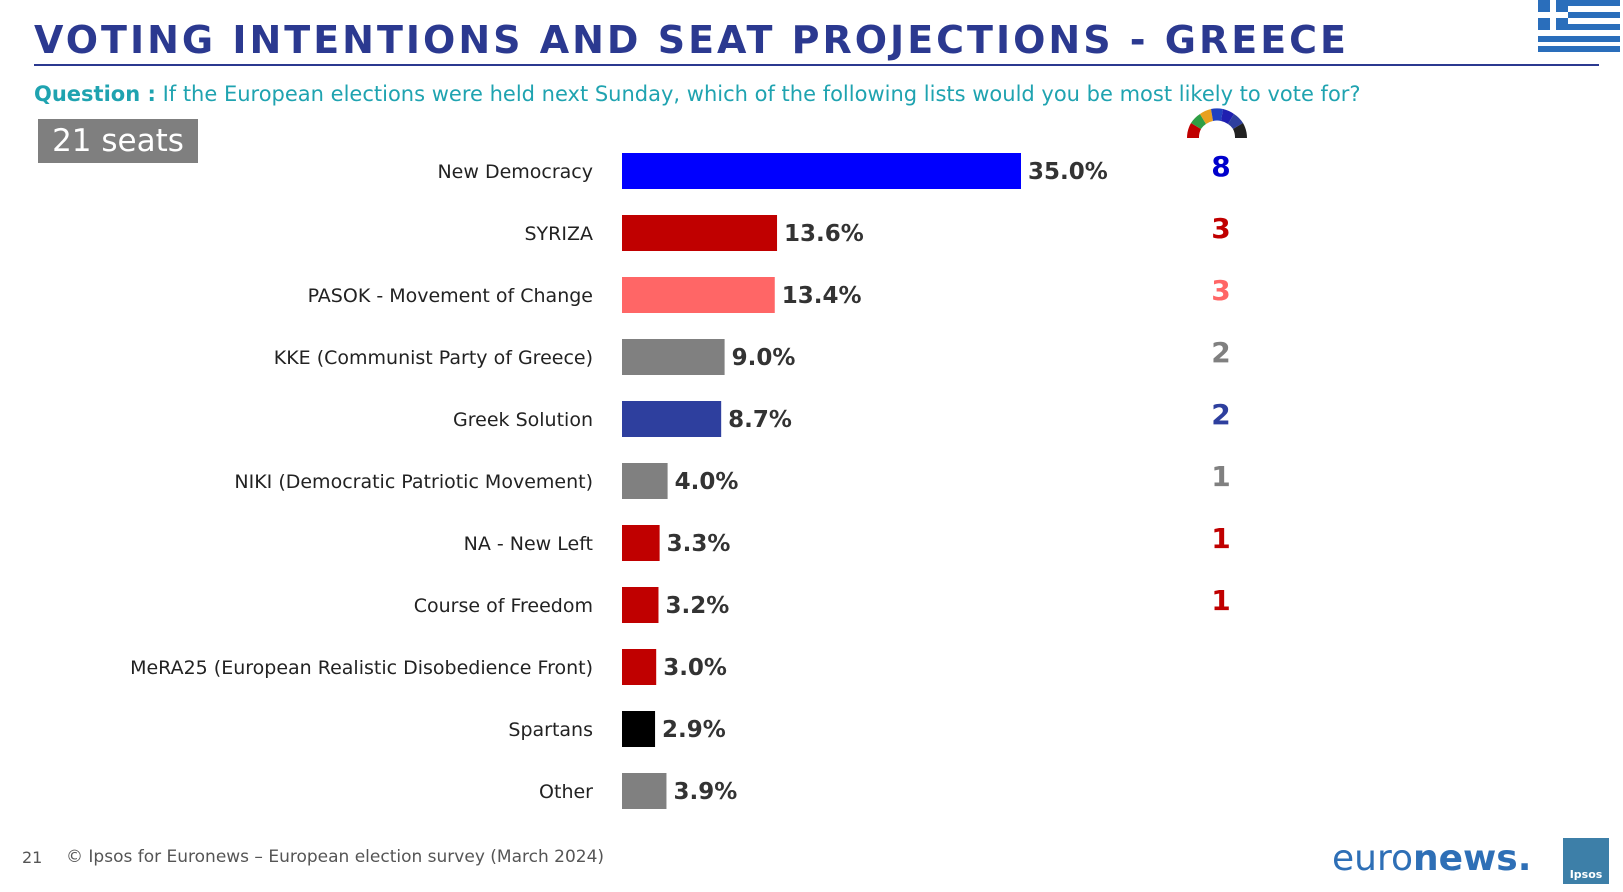 This screenshot has height=892, width=1623. What do you see at coordinates (1217, 123) in the screenshot?
I see `parliament-hemicycle-icon` at bounding box center [1217, 123].